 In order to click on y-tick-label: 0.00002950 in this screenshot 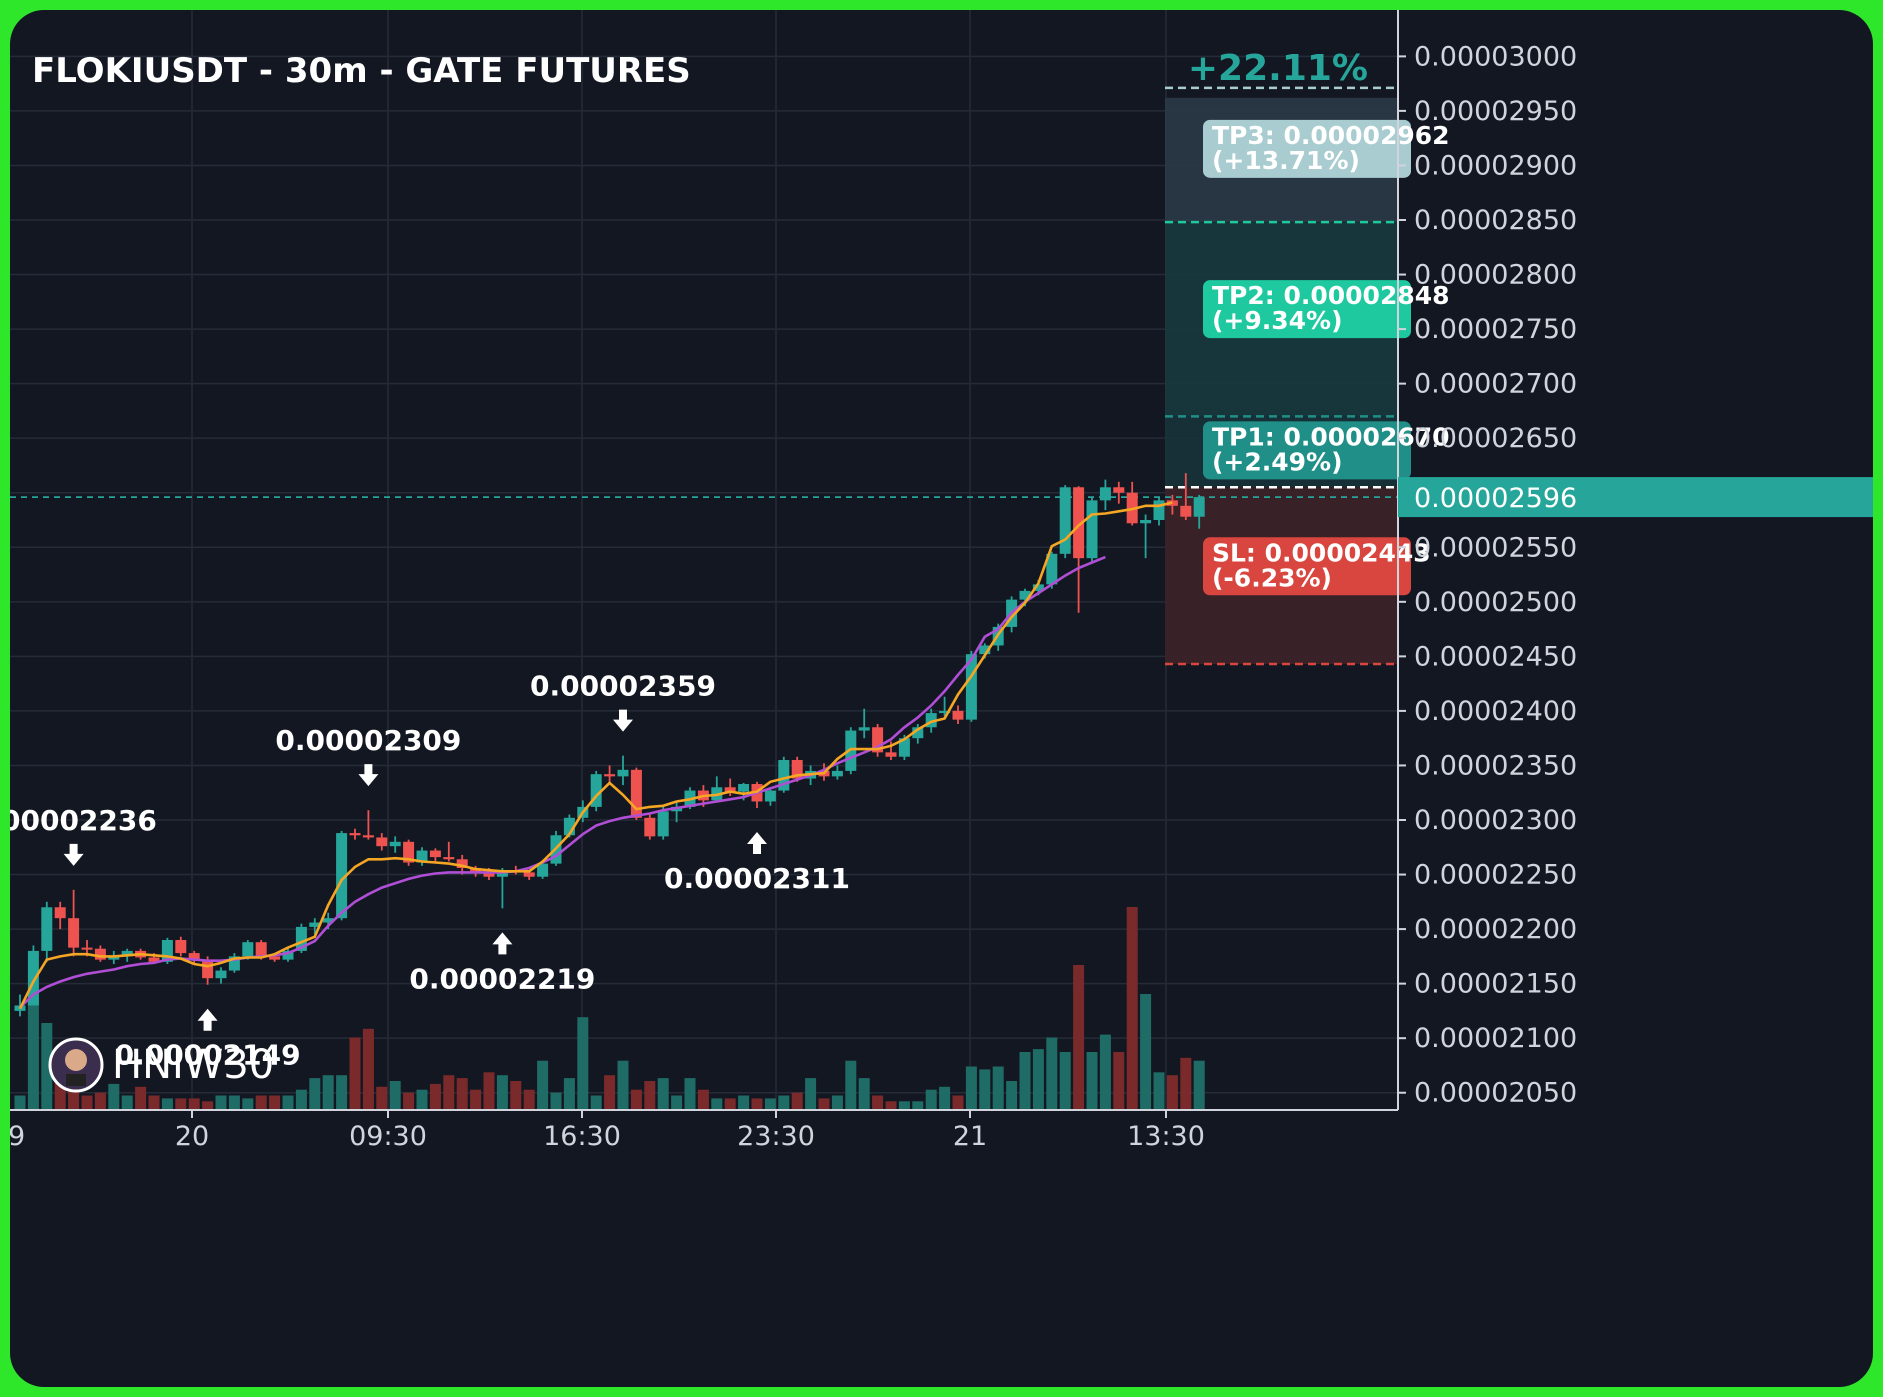, I will do `click(1495, 111)`.